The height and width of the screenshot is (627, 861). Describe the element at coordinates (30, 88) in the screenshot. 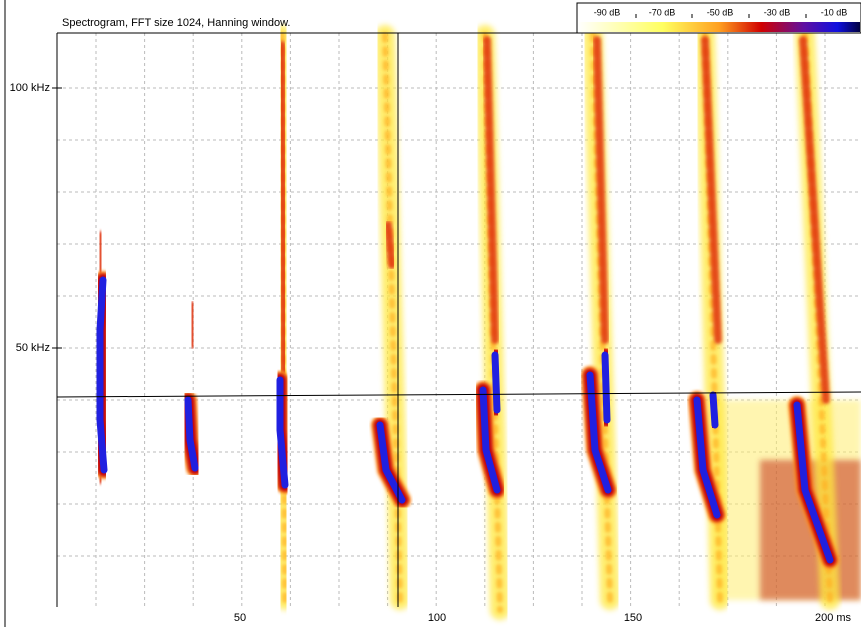

I see `y-tick-label: 100 kHz` at that location.